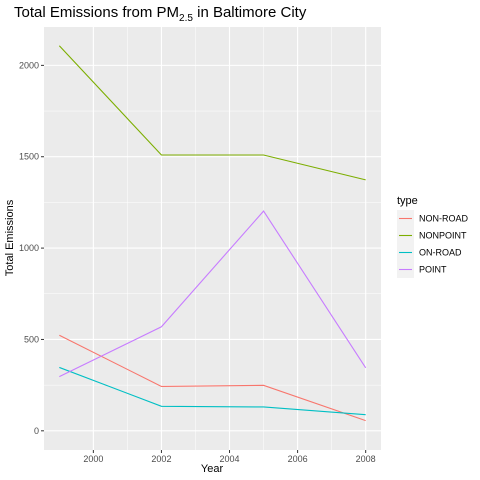 The image size is (480, 480). What do you see at coordinates (366, 459) in the screenshot?
I see `x-tick-label: 2008` at bounding box center [366, 459].